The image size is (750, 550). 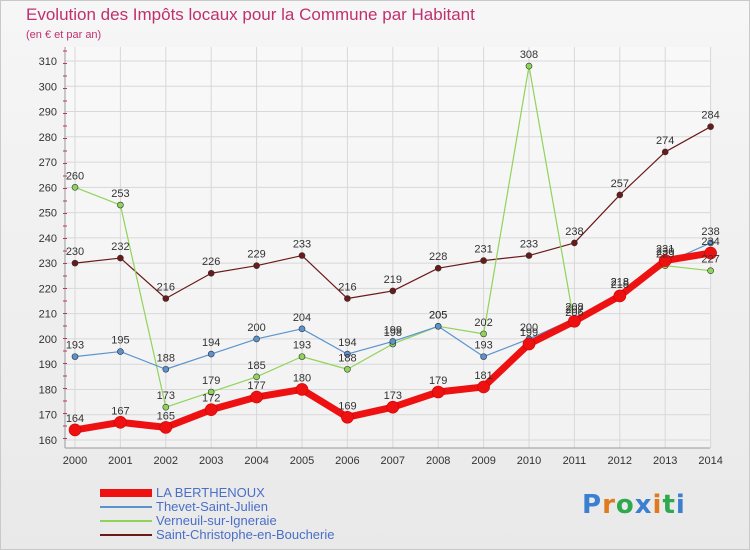 What do you see at coordinates (393, 280) in the screenshot?
I see `data-label-saint-christophe-en-boucherie: 219` at bounding box center [393, 280].